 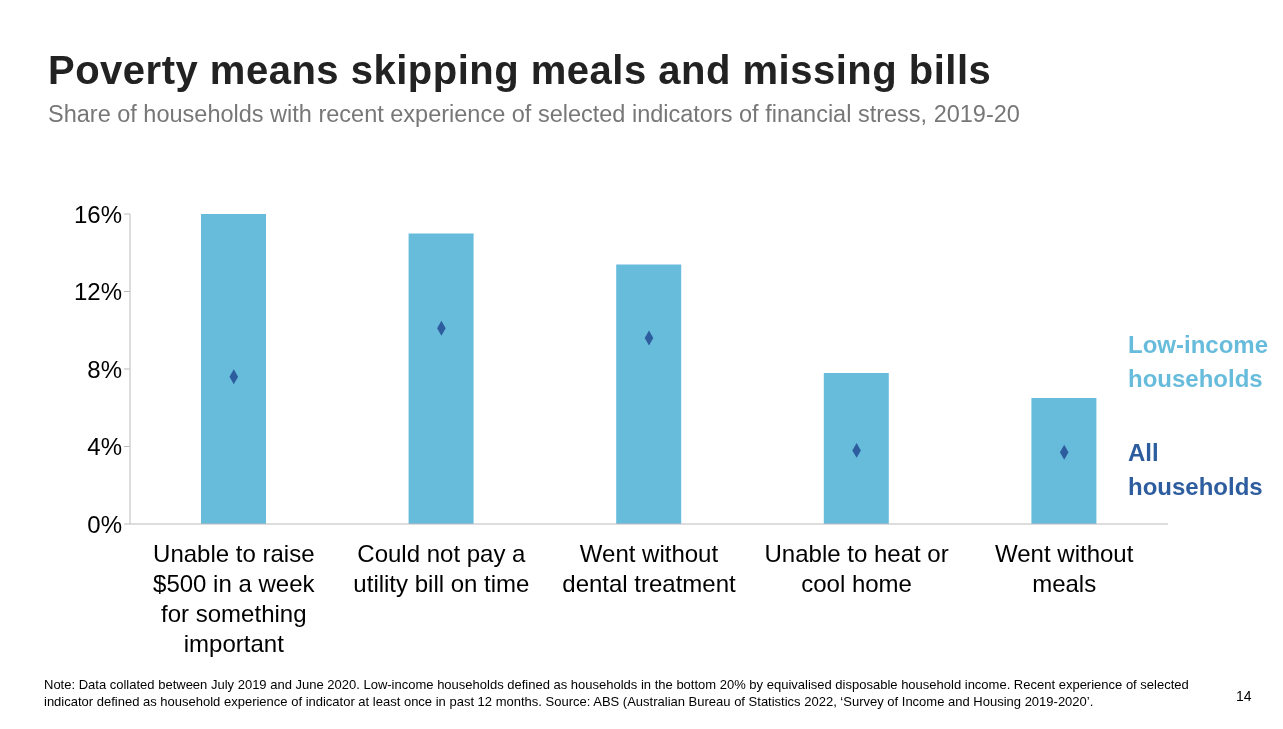 What do you see at coordinates (1196, 470) in the screenshot?
I see `text: All households` at bounding box center [1196, 470].